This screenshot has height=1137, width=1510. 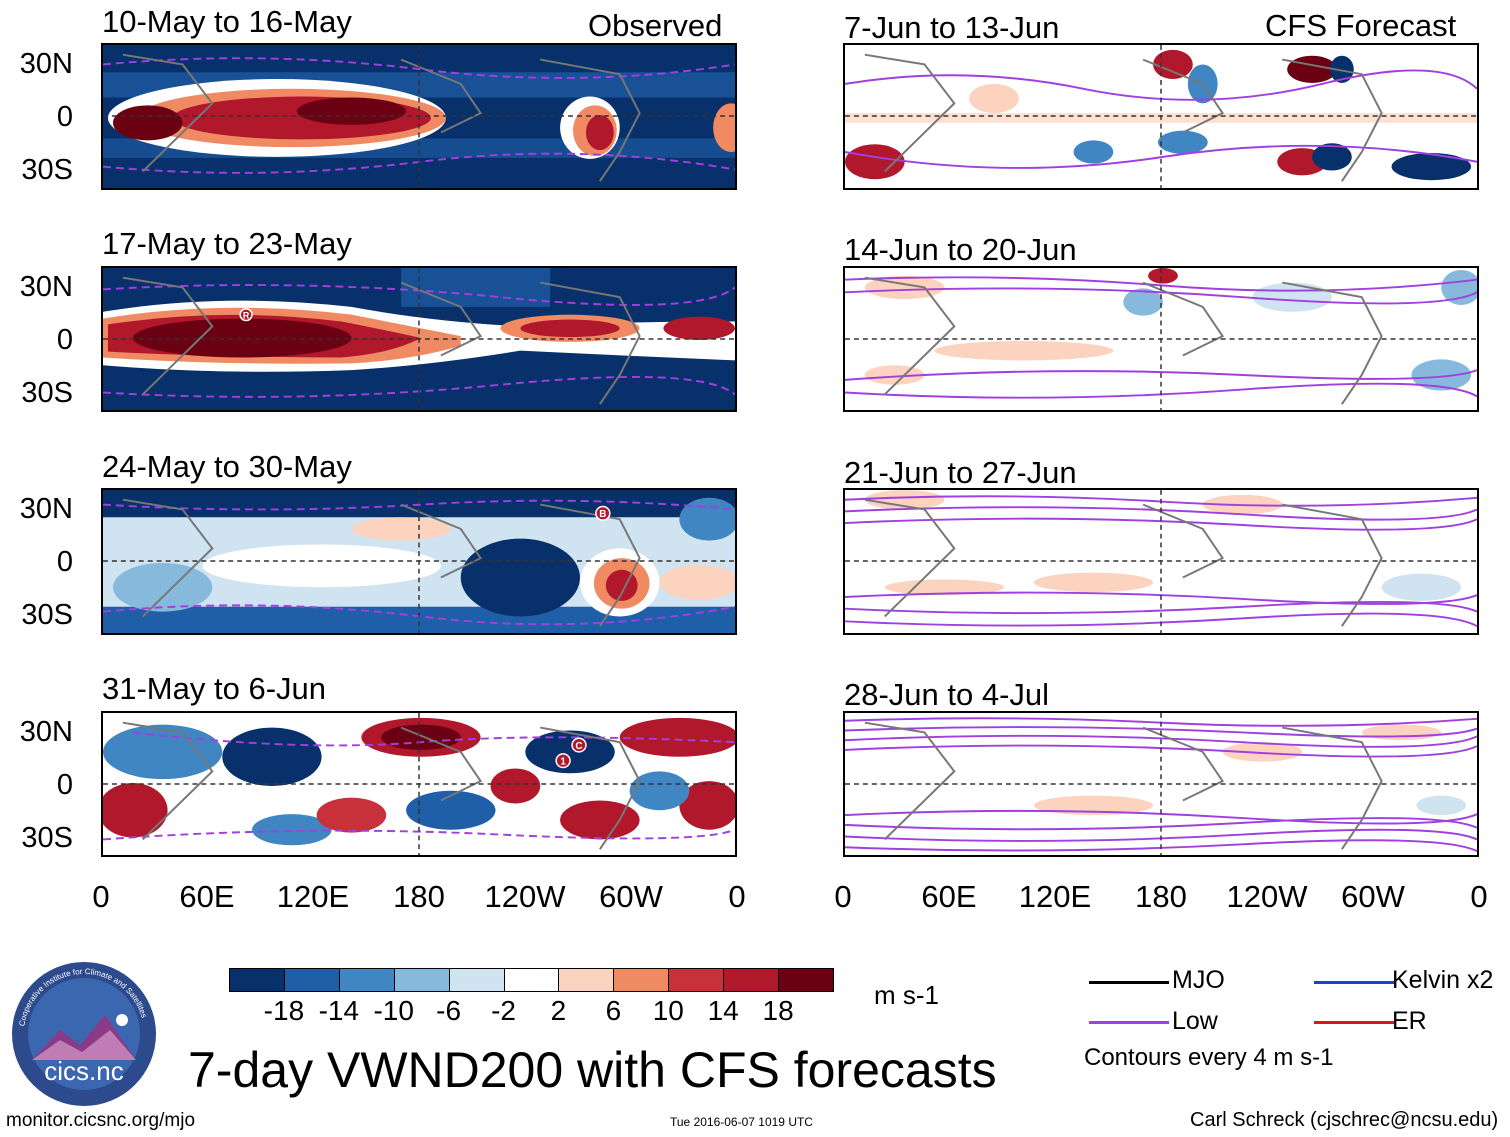 I want to click on colorbar-label: -6, so click(x=449, y=1010).